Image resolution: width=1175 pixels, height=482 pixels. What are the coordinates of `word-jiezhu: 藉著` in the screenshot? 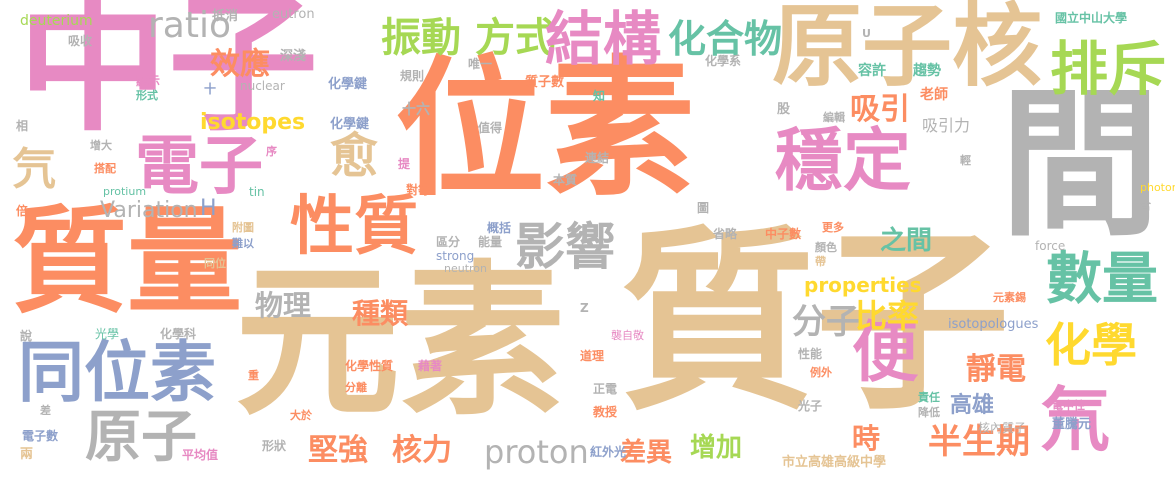 It's located at (430, 366).